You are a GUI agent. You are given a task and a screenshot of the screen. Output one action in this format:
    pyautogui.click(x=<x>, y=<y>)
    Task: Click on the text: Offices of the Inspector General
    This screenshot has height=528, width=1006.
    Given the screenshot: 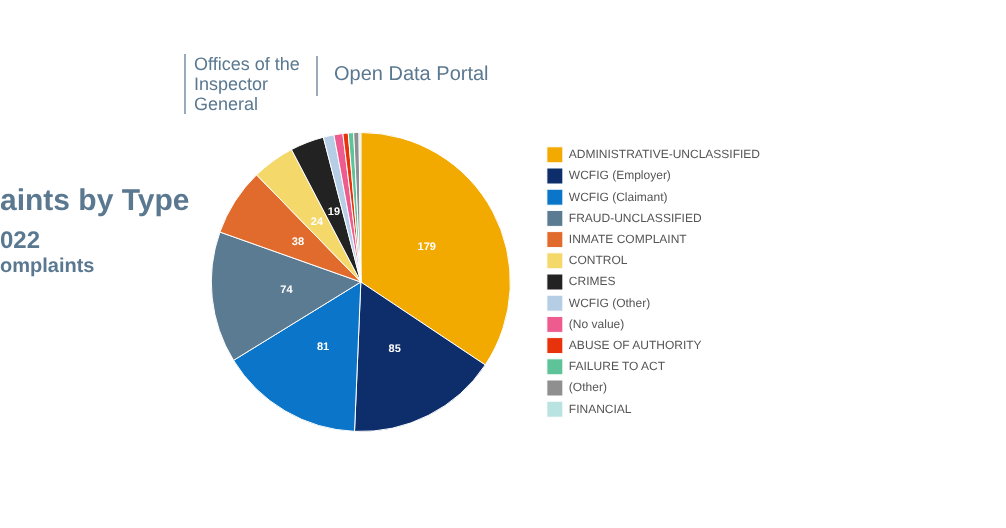 What is the action you would take?
    pyautogui.click(x=249, y=84)
    